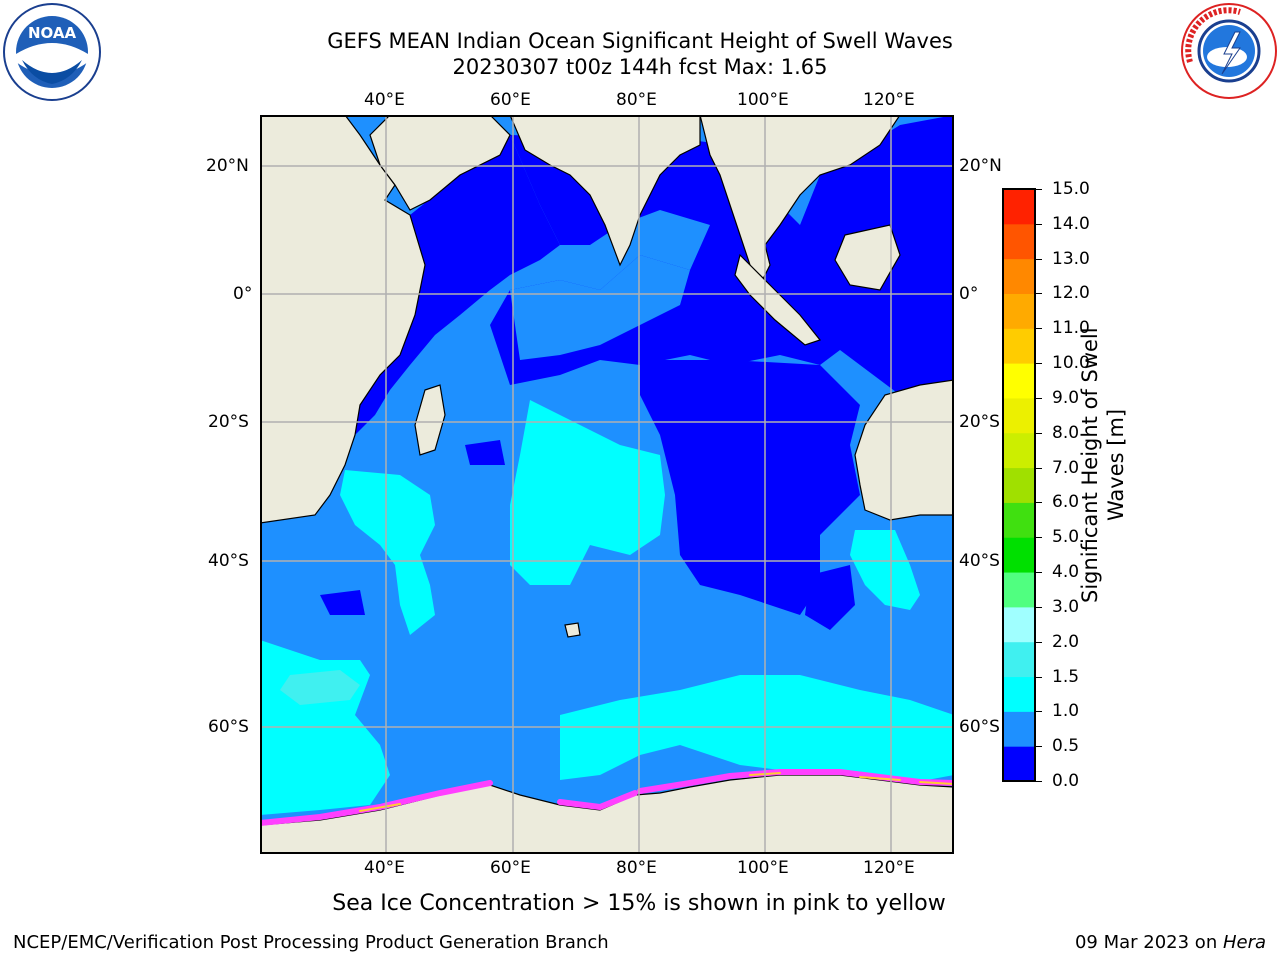 This screenshot has width=1280, height=960. I want to click on land-australia, so click(904, 450).